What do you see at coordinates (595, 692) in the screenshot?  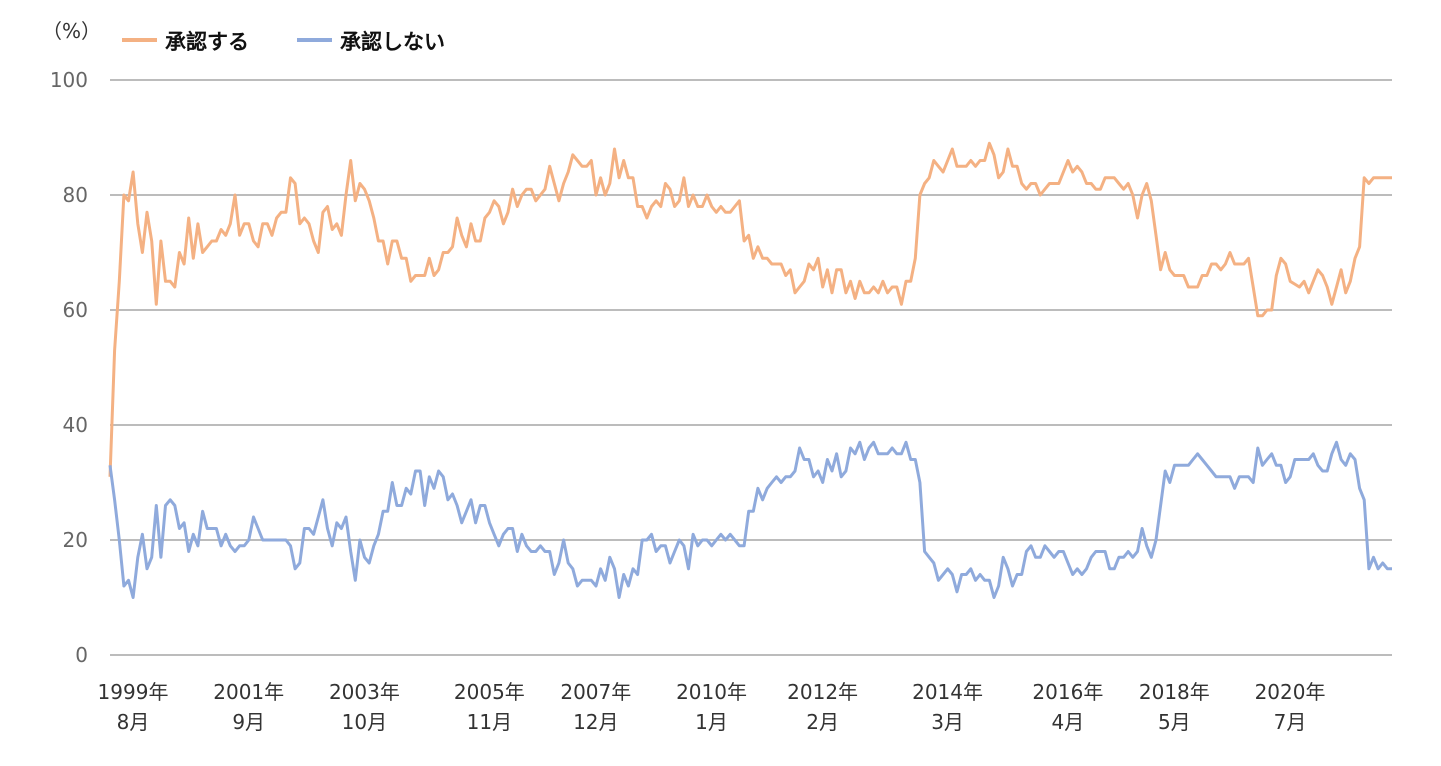 I see `x-tick-year: 2007年` at bounding box center [595, 692].